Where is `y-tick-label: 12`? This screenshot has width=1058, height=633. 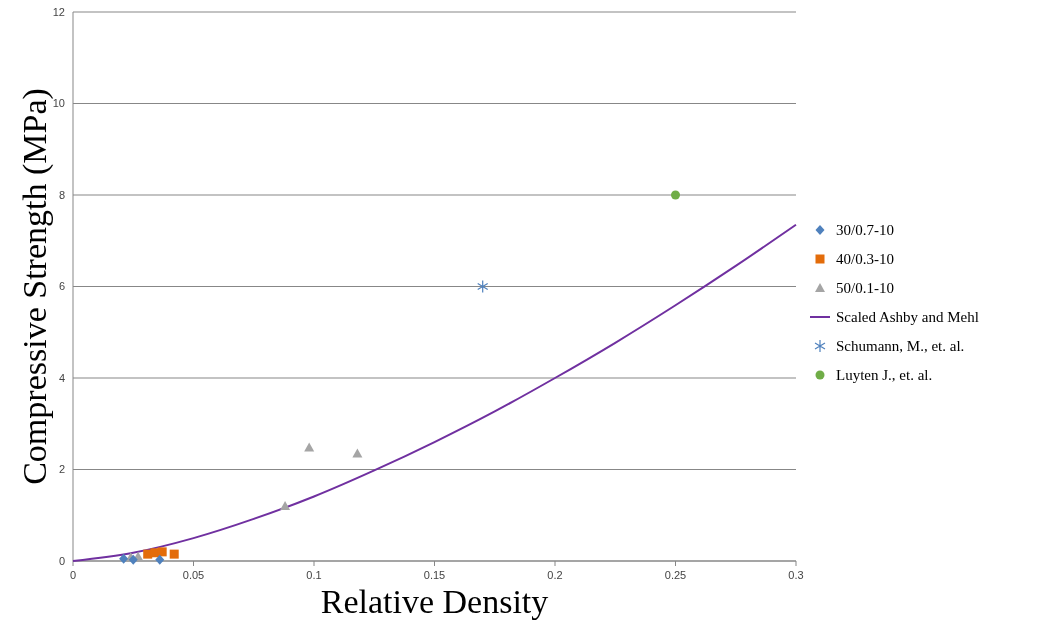 y-tick-label: 12 is located at coordinates (58, 11).